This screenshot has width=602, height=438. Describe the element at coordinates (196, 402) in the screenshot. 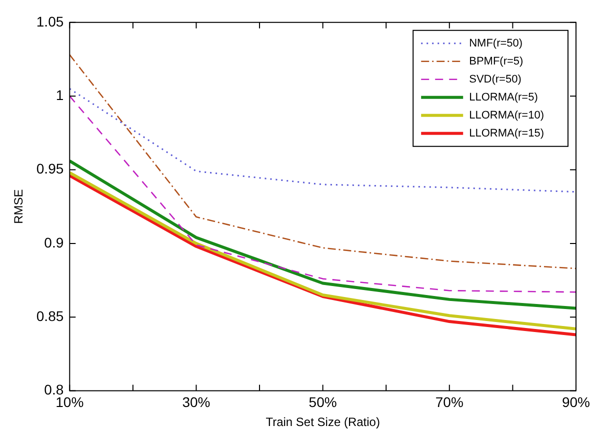

I see `x-tick-label: 30%` at that location.